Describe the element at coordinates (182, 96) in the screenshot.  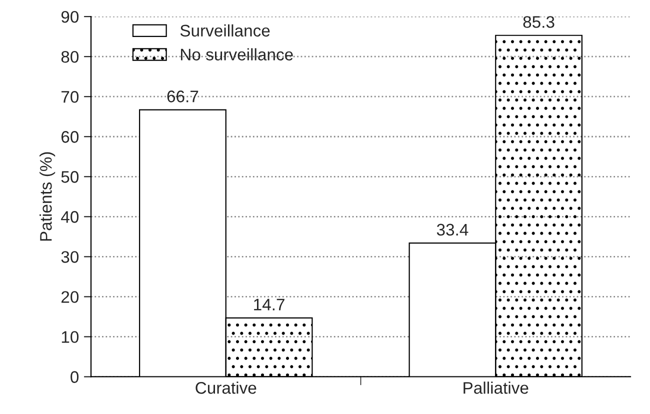
I see `data-label: 66.7` at that location.